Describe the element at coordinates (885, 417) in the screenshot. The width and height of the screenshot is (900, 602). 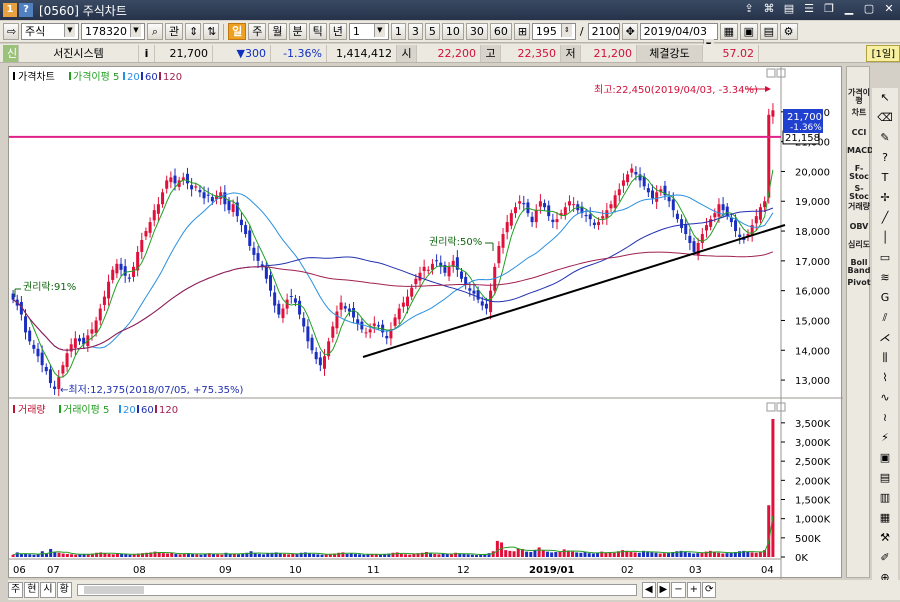
I see `cycle-tool-icon: ≀` at that location.